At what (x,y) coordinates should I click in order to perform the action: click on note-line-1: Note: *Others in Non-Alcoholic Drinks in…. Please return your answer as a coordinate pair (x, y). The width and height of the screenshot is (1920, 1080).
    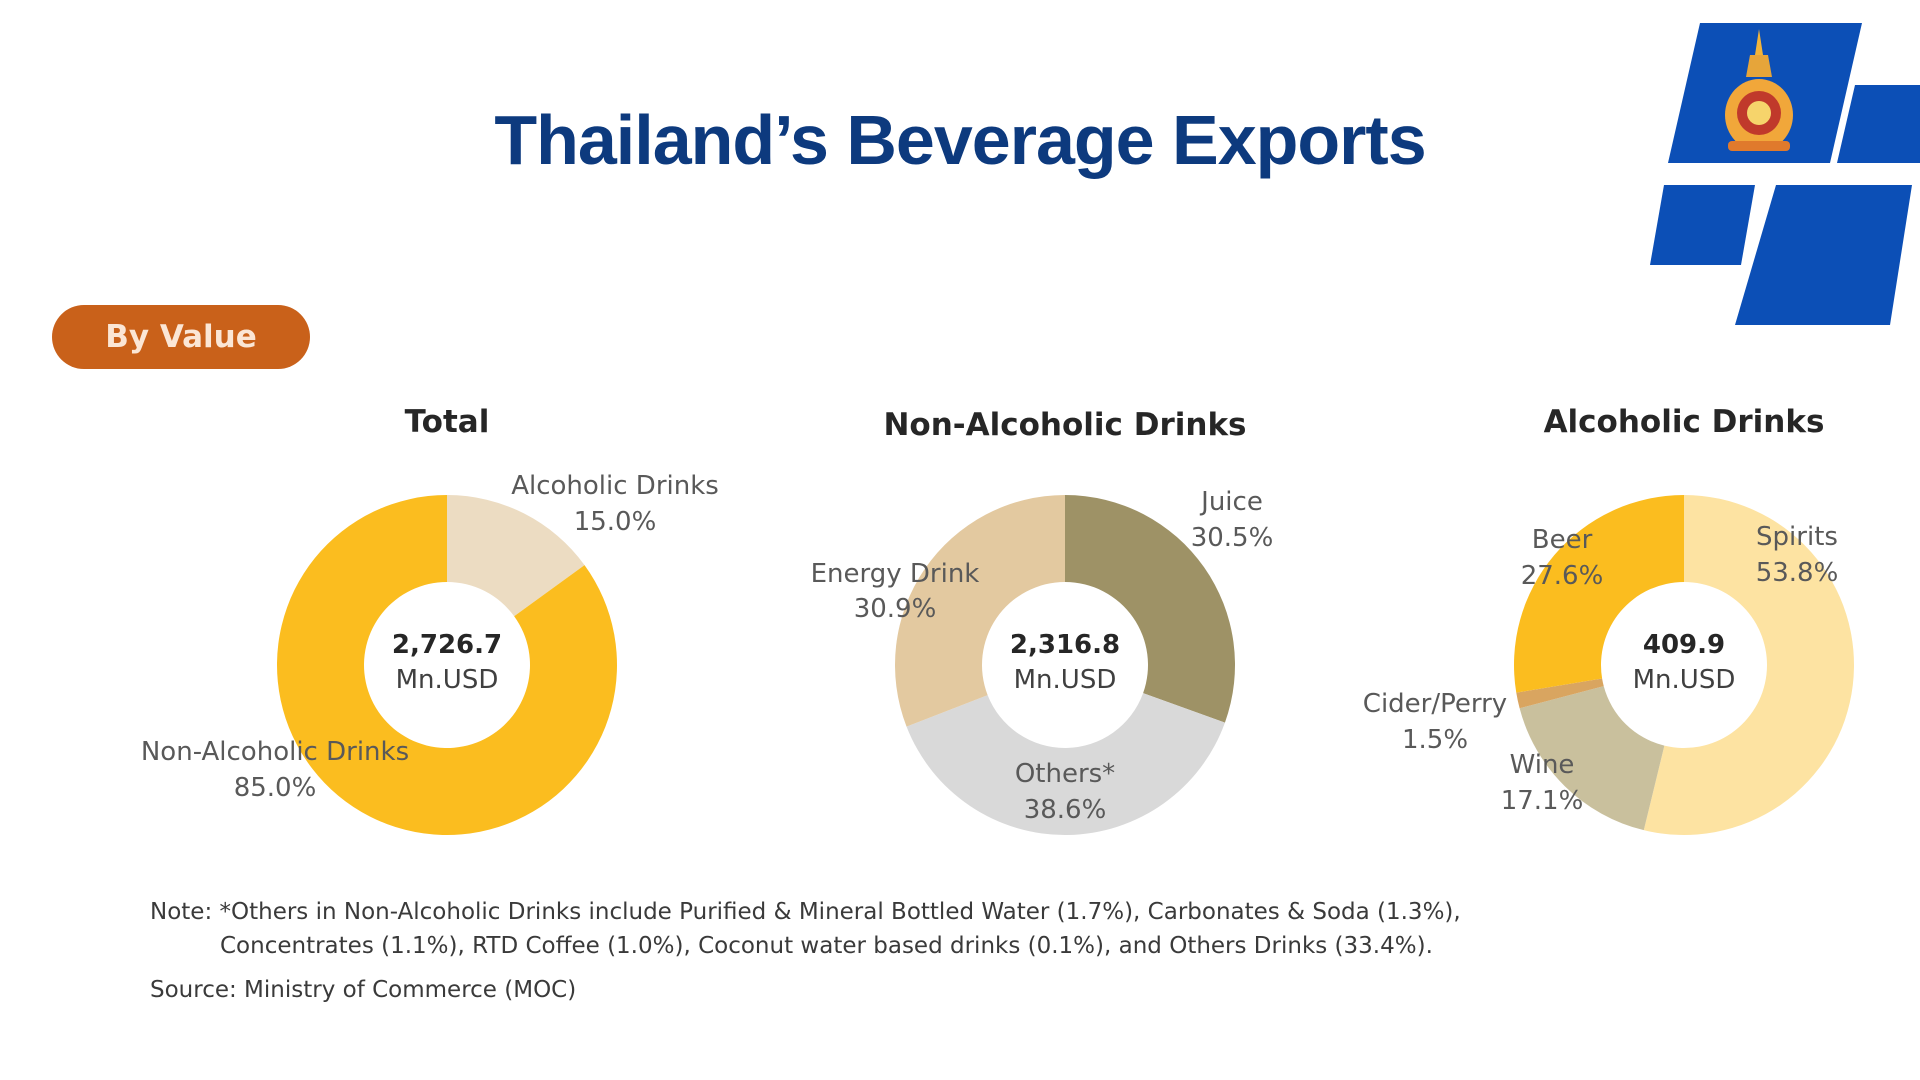
    Looking at the image, I should click on (805, 912).